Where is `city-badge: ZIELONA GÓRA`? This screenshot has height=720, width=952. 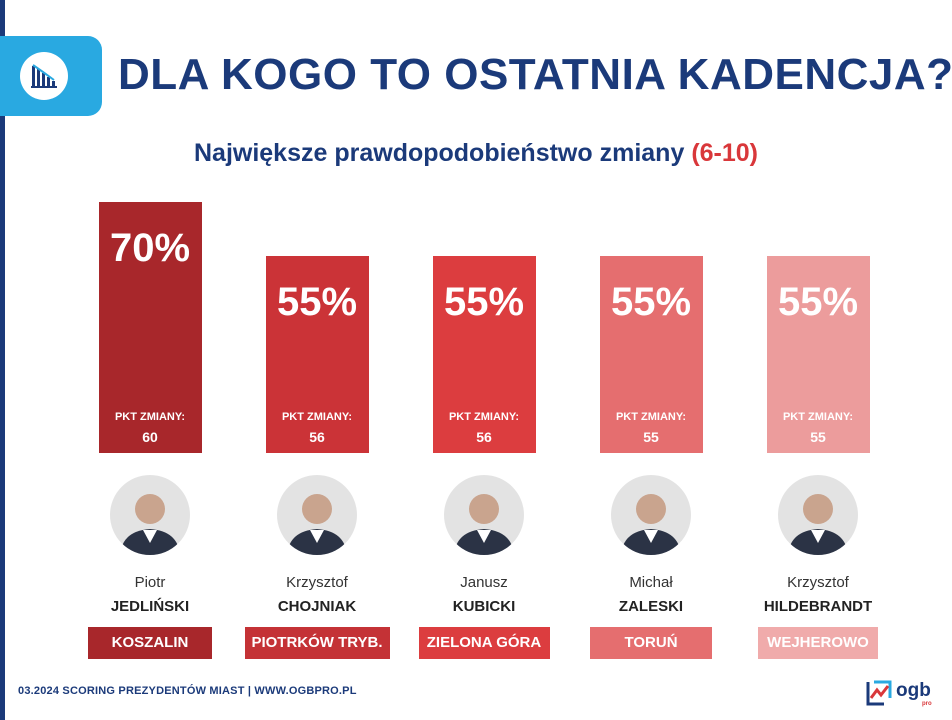 city-badge: ZIELONA GÓRA is located at coordinates (484, 643).